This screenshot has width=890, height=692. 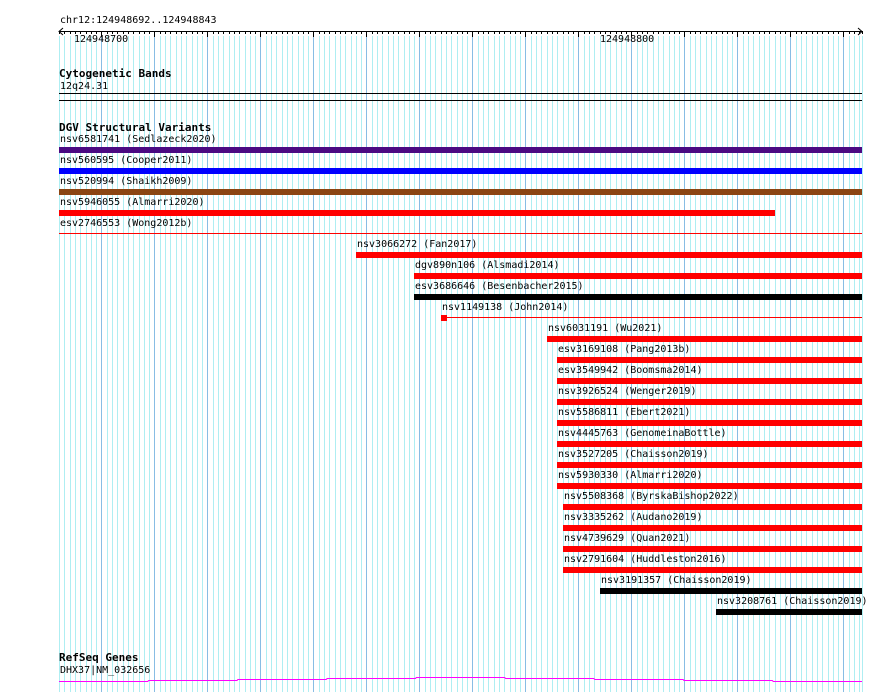 What do you see at coordinates (417, 244) in the screenshot?
I see `variant-label: nsv3066272 (Fan2017)` at bounding box center [417, 244].